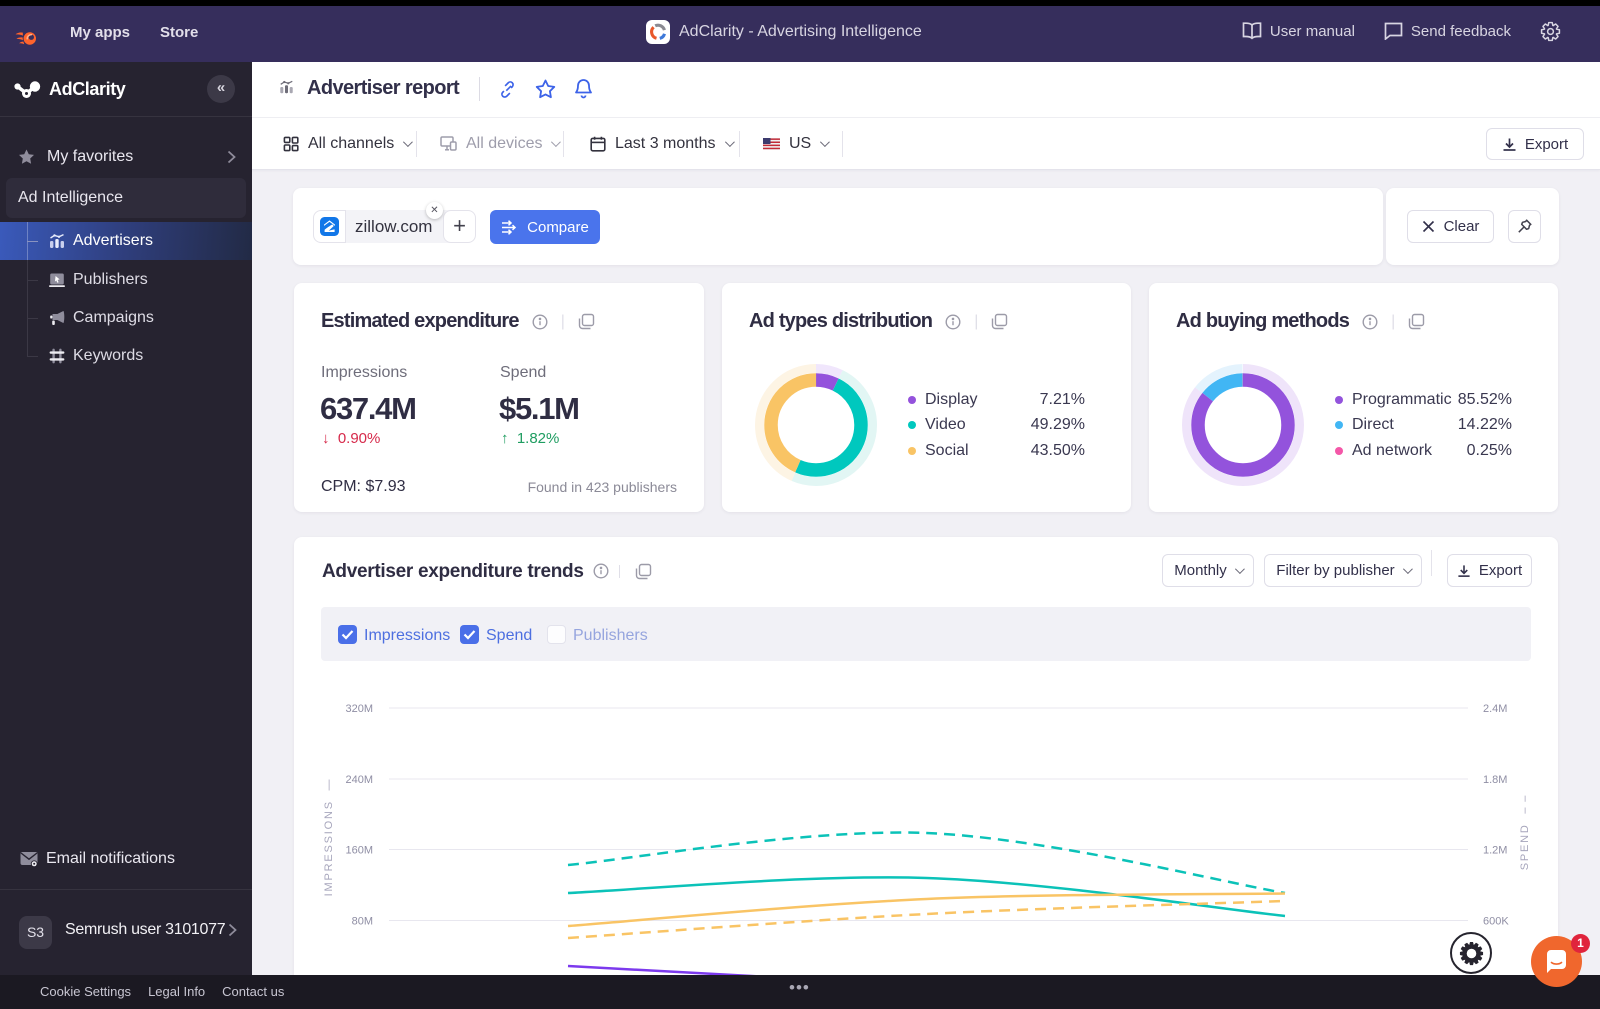  What do you see at coordinates (1495, 780) in the screenshot?
I see `svg-text: 1.8M` at bounding box center [1495, 780].